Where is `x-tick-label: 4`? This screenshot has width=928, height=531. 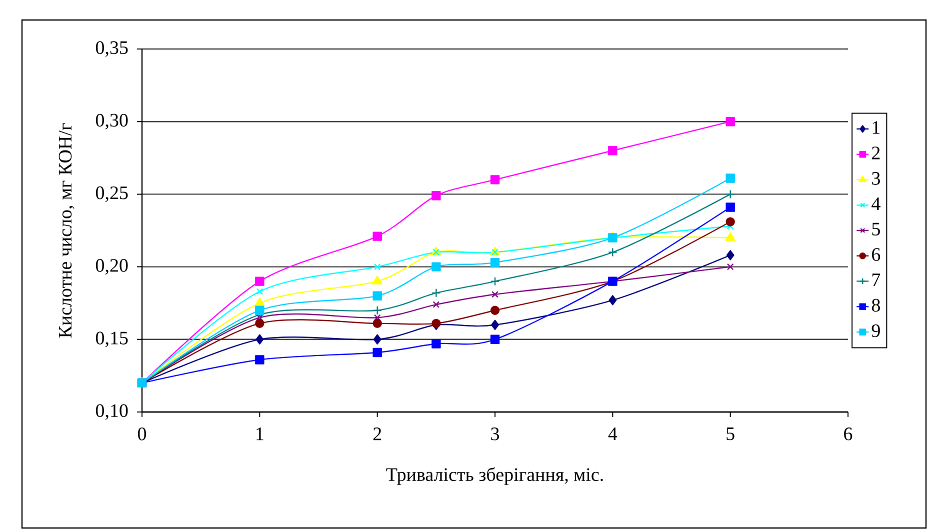 x-tick-label: 4 is located at coordinates (613, 434).